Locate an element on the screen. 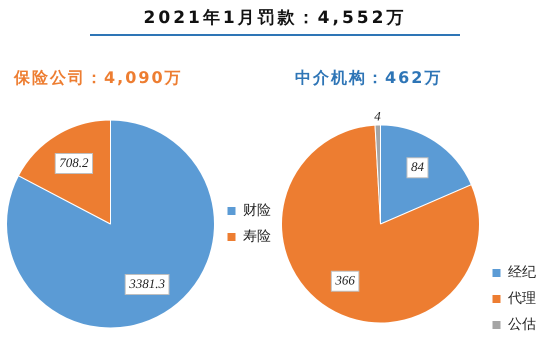 The height and width of the screenshot is (348, 550). data-label: 3381.3 is located at coordinates (147, 283).